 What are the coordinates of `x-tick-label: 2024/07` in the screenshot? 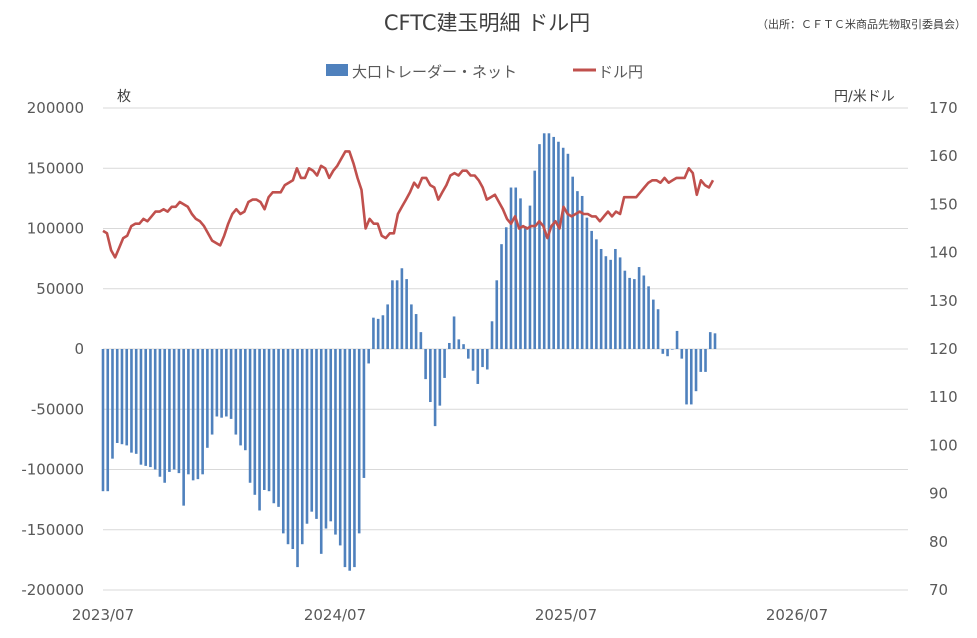 It's located at (335, 615).